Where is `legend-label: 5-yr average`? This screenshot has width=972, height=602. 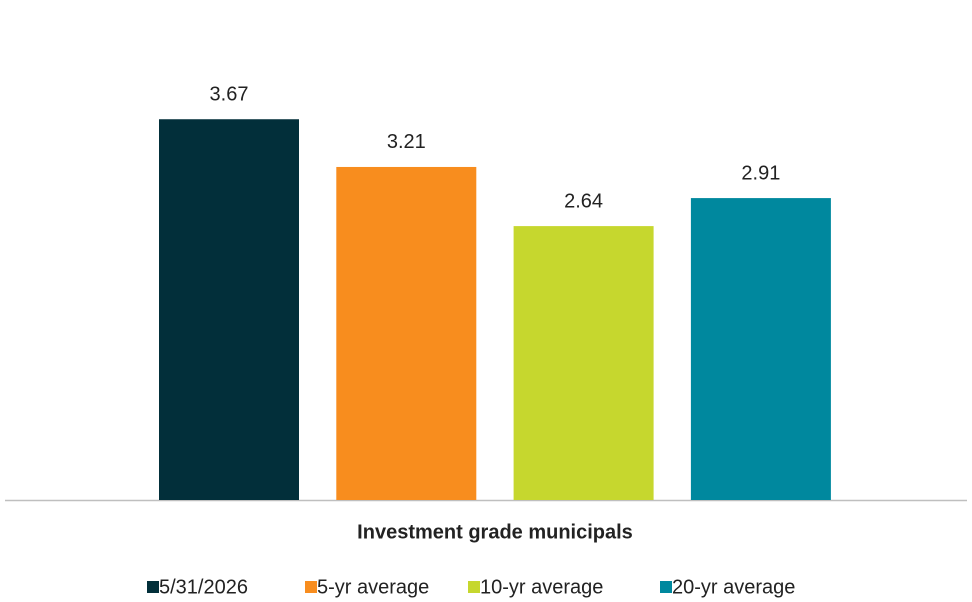 legend-label: 5-yr average is located at coordinates (373, 587).